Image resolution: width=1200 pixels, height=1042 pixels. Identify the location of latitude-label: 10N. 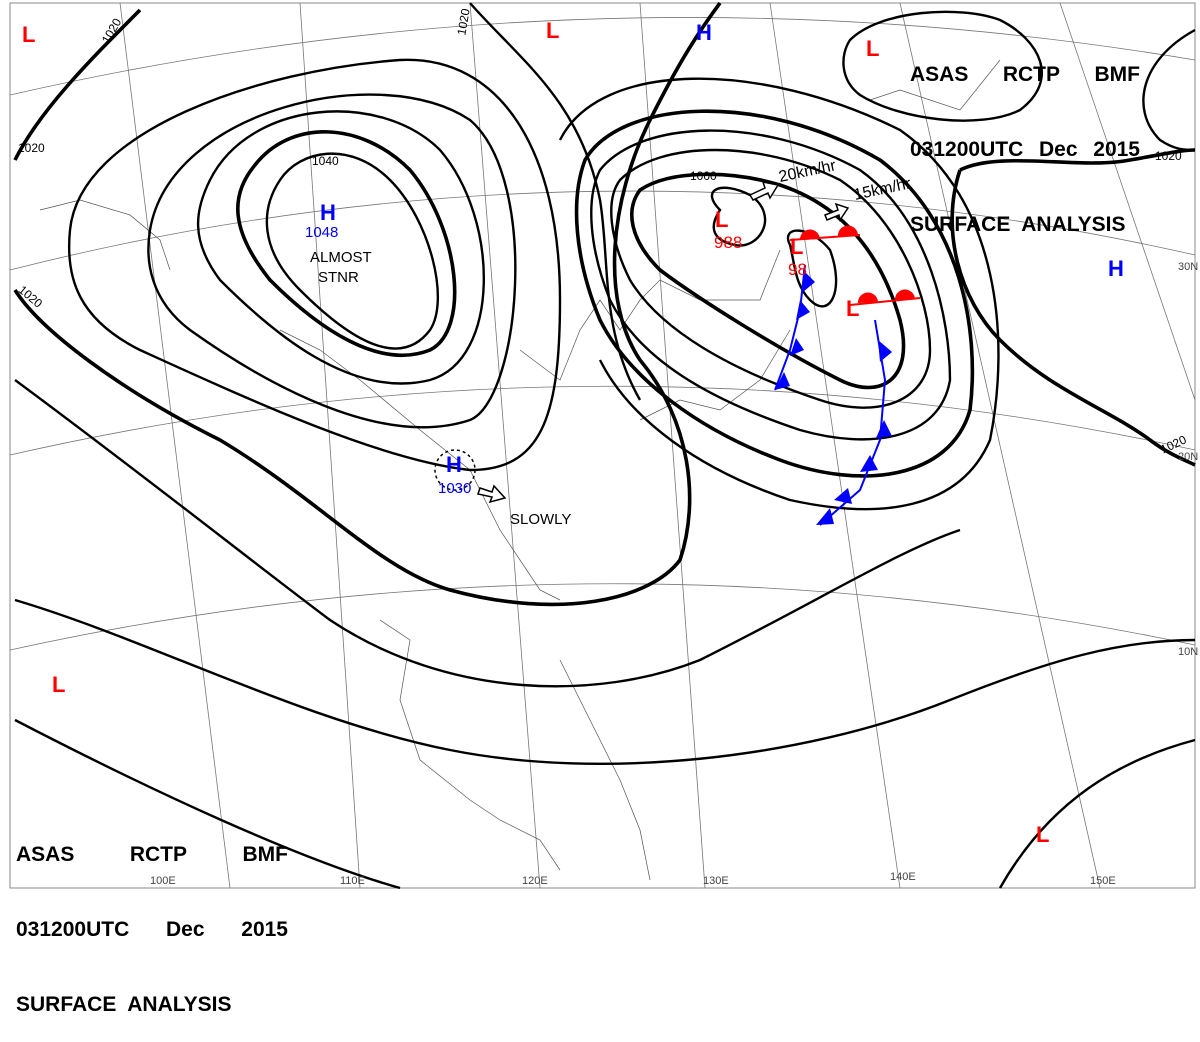
(1188, 652).